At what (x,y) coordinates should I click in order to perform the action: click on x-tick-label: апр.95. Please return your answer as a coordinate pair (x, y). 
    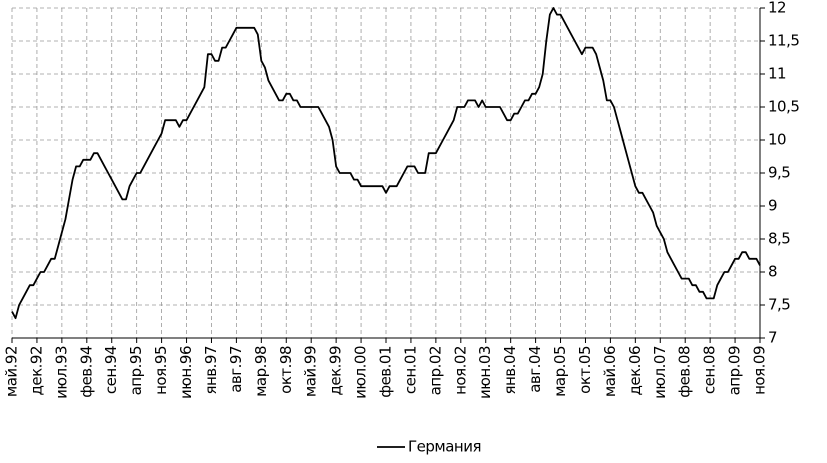
    Looking at the image, I should click on (136, 370).